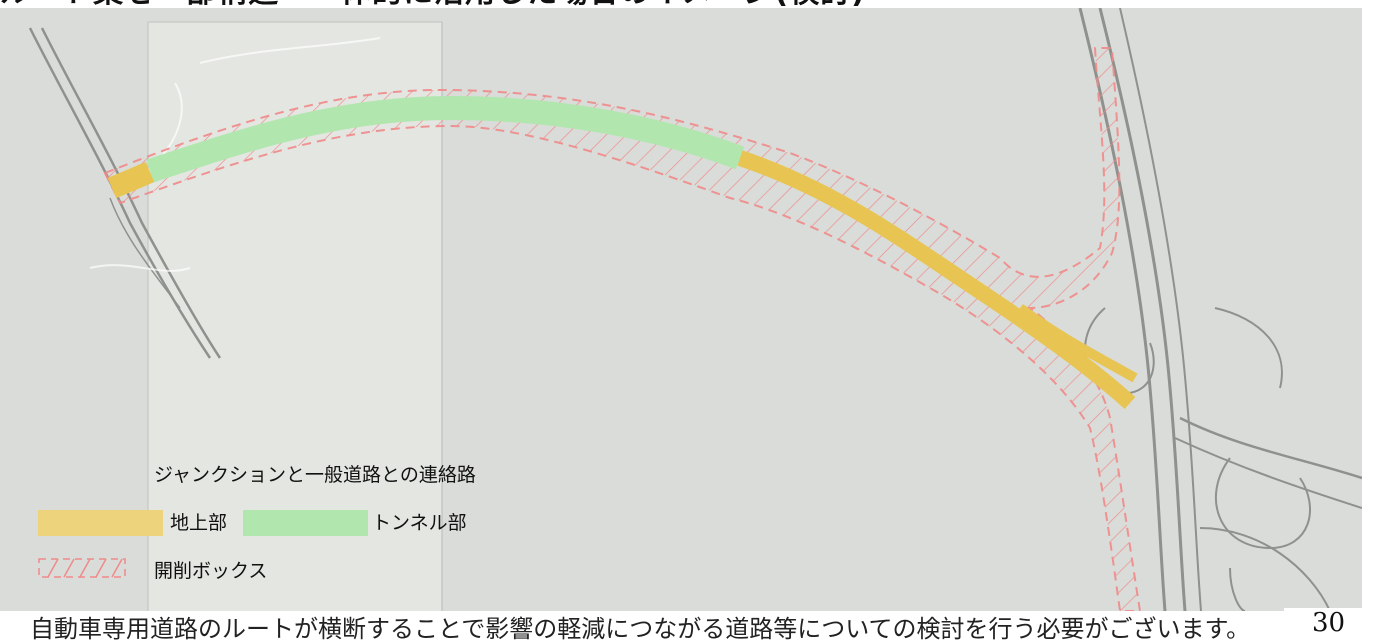 The image size is (1373, 644). I want to click on surface-section-left, so click(131, 180).